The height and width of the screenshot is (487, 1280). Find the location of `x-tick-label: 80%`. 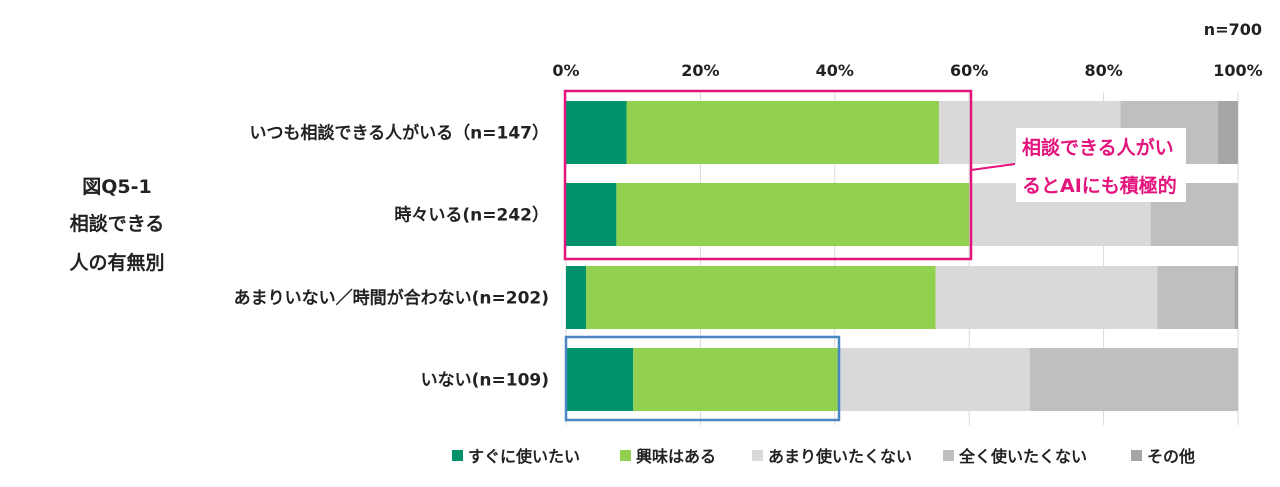

x-tick-label: 80% is located at coordinates (1103, 70).